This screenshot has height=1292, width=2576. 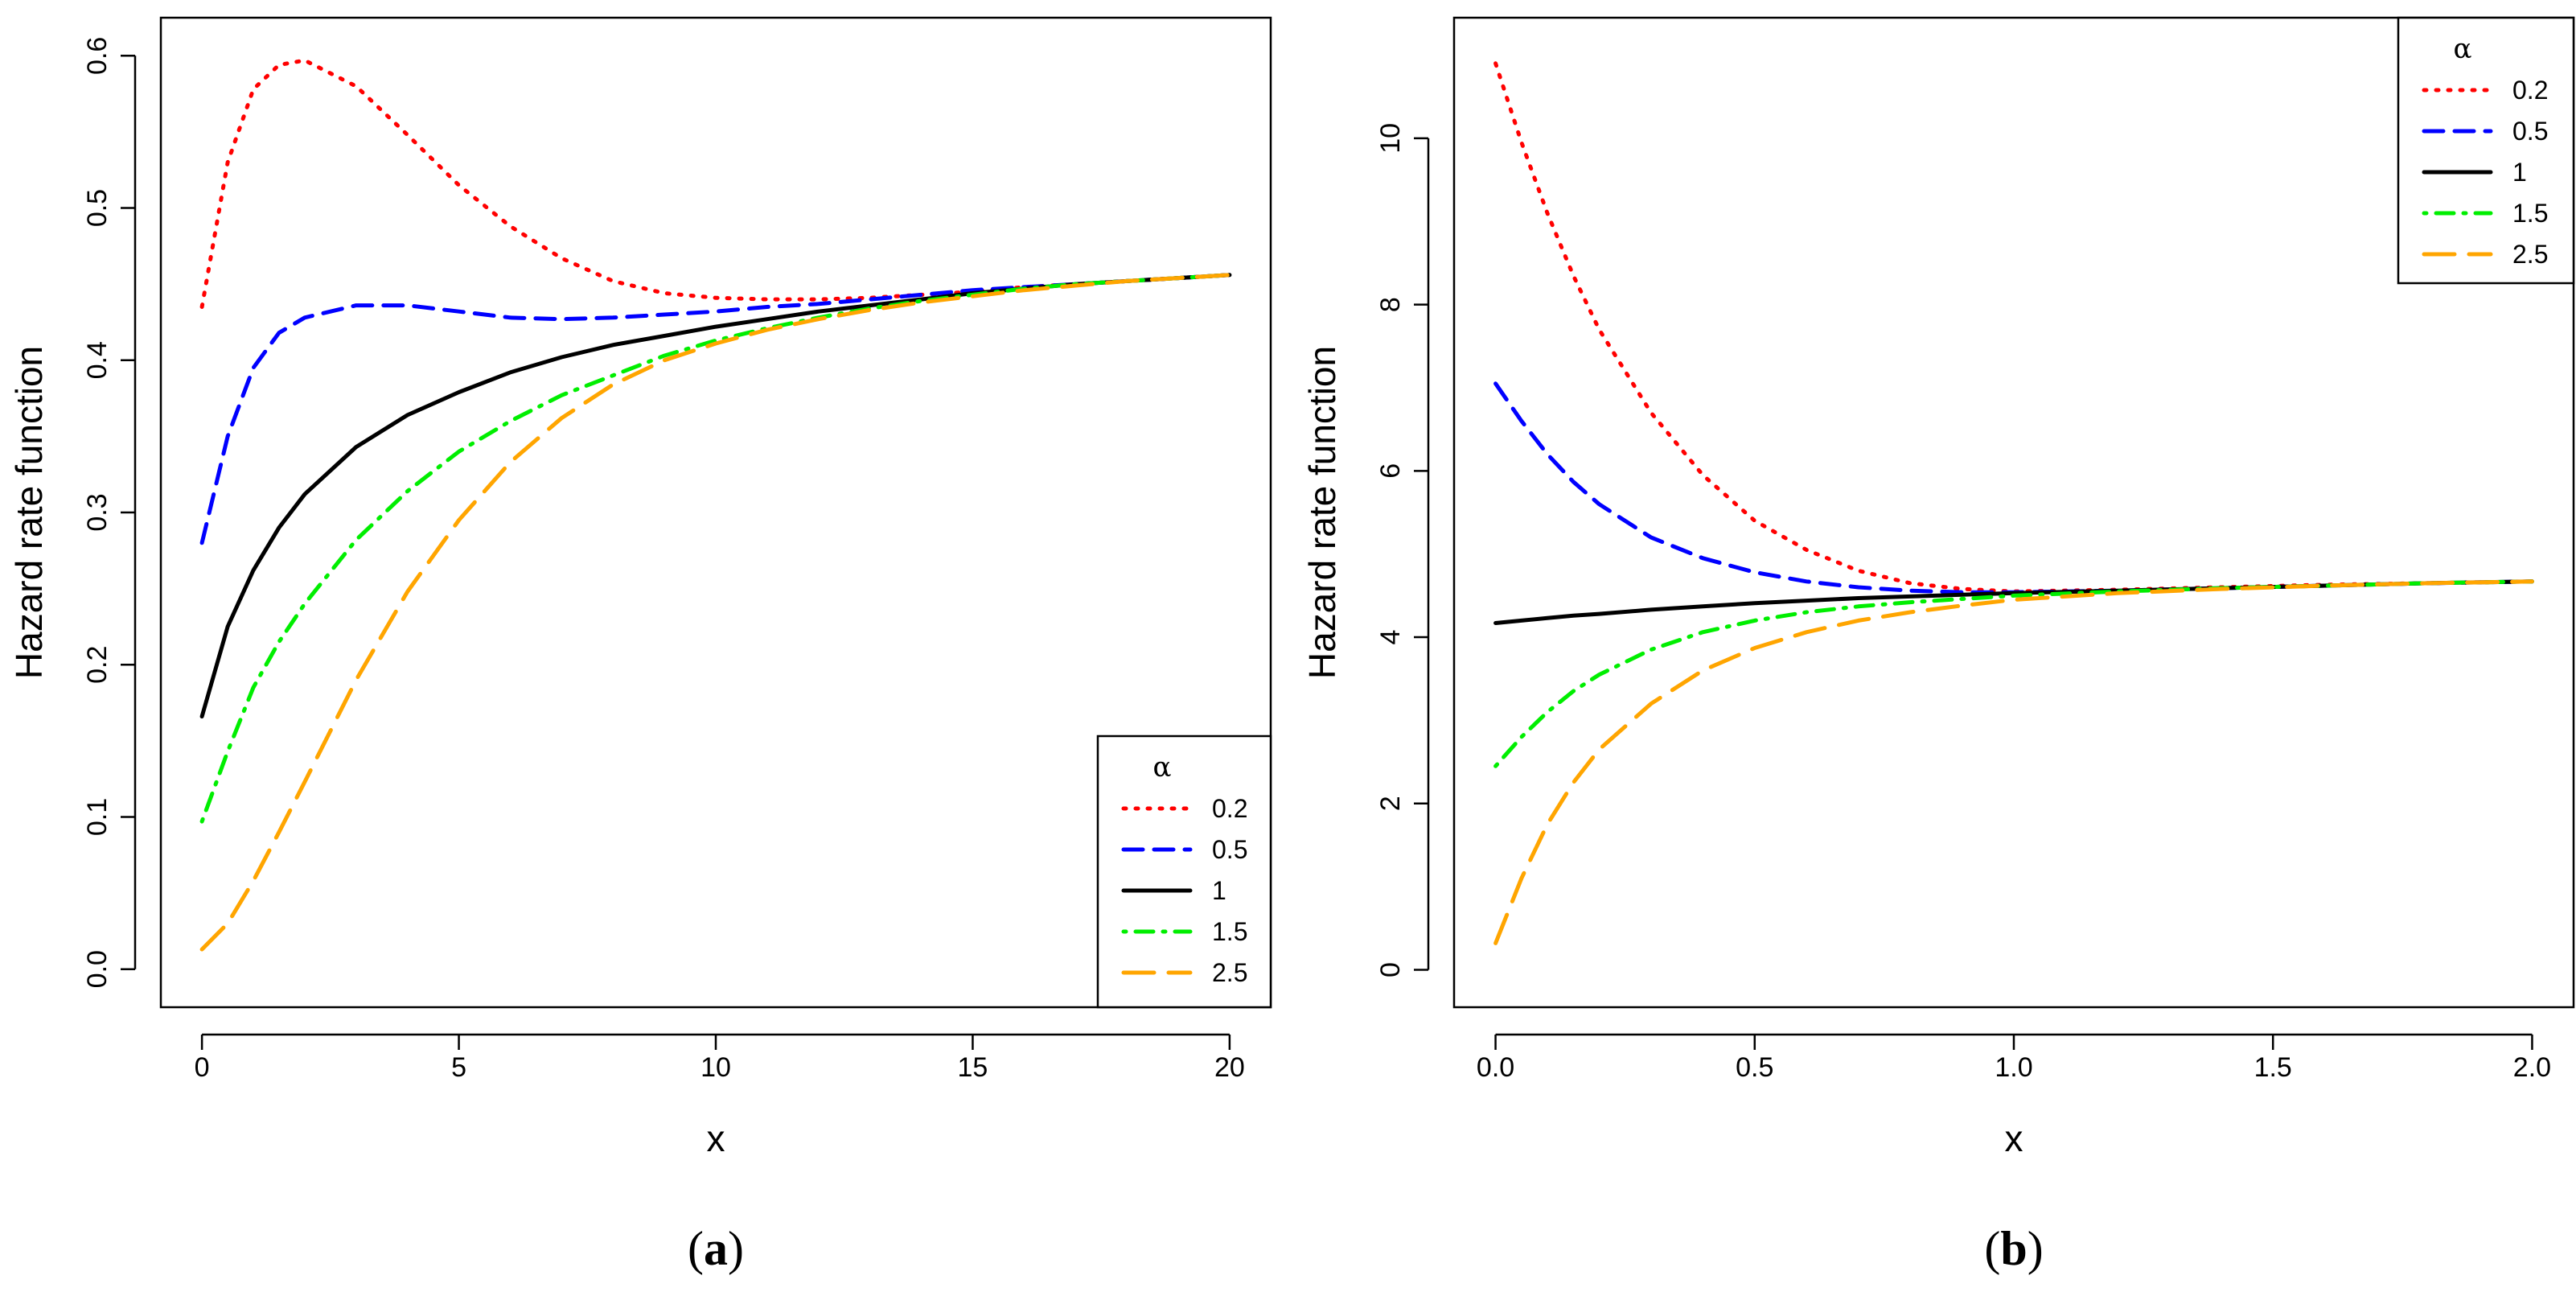 What do you see at coordinates (2013, 1067) in the screenshot?
I see `x-tick-label: 1.0` at bounding box center [2013, 1067].